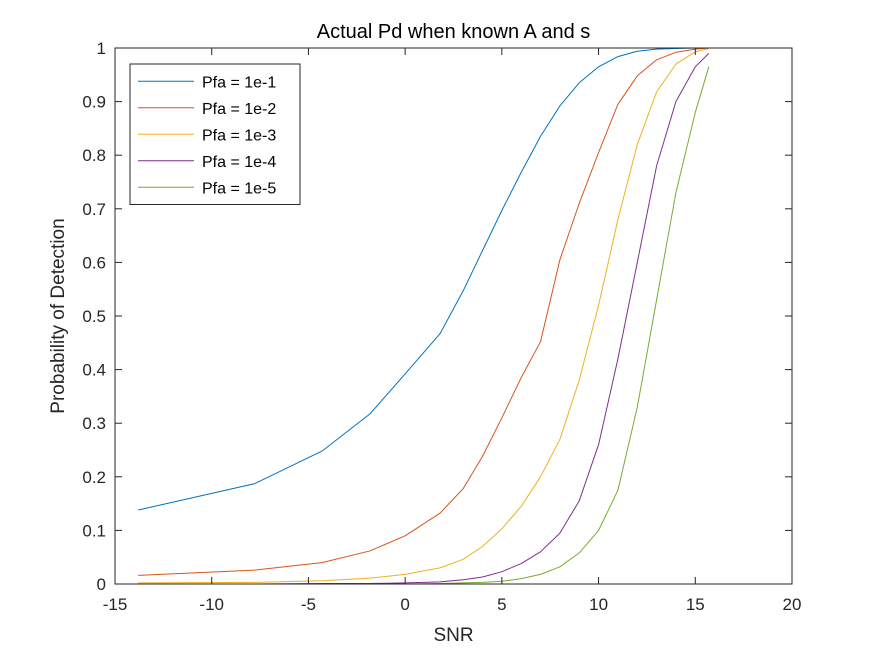 The image size is (875, 656). Describe the element at coordinates (94, 530) in the screenshot. I see `y-tick-label: 0.1` at that location.